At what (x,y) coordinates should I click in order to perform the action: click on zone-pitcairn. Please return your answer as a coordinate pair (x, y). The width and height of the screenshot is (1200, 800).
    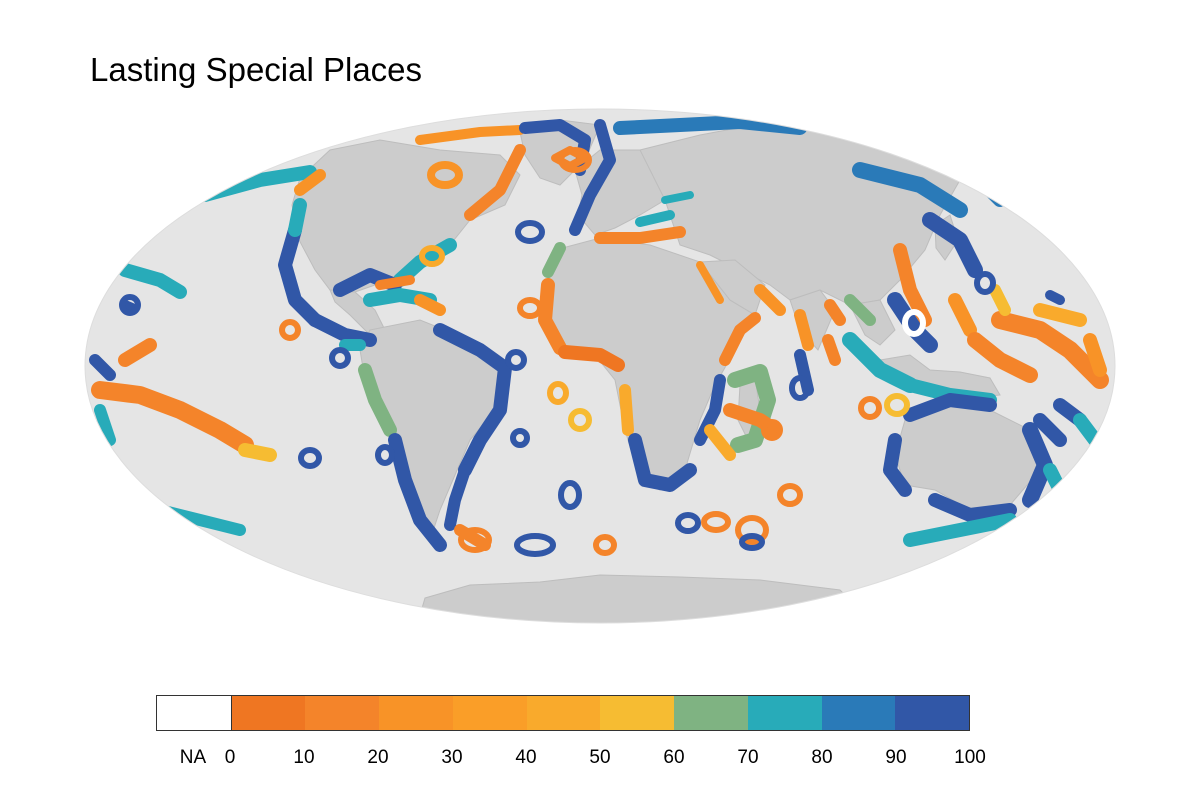
    Looking at the image, I should click on (257, 452).